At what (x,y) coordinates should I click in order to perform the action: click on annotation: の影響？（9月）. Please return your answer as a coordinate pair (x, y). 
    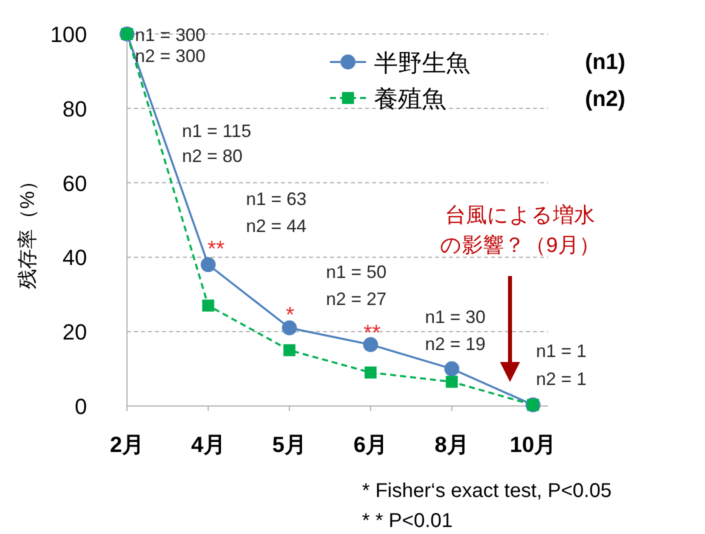
    Looking at the image, I should click on (520, 245).